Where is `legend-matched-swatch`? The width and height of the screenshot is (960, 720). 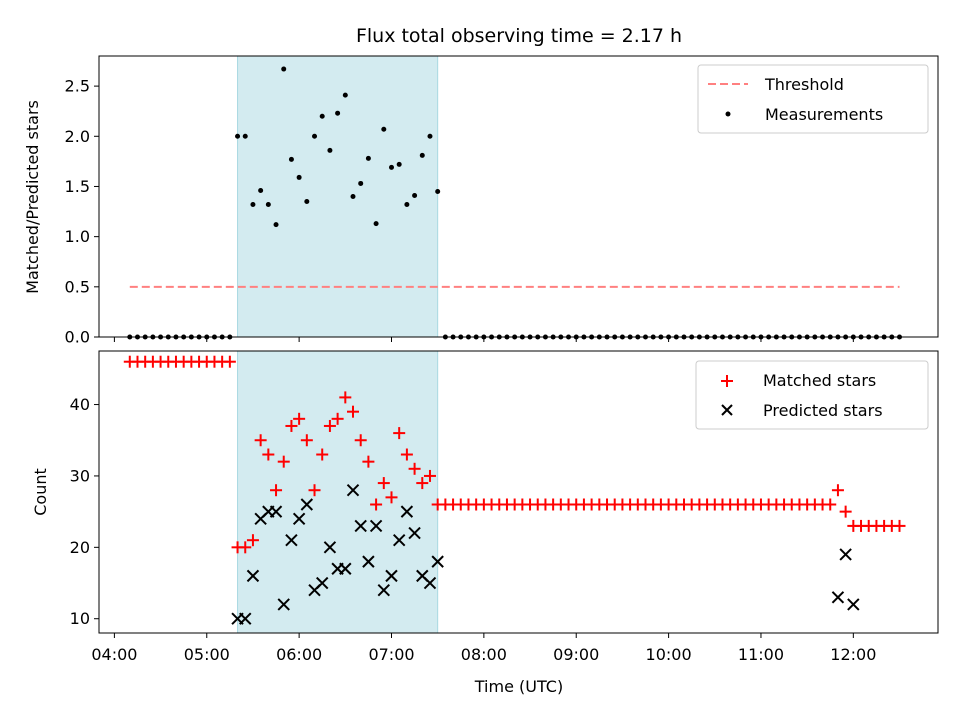 legend-matched-swatch is located at coordinates (727, 381).